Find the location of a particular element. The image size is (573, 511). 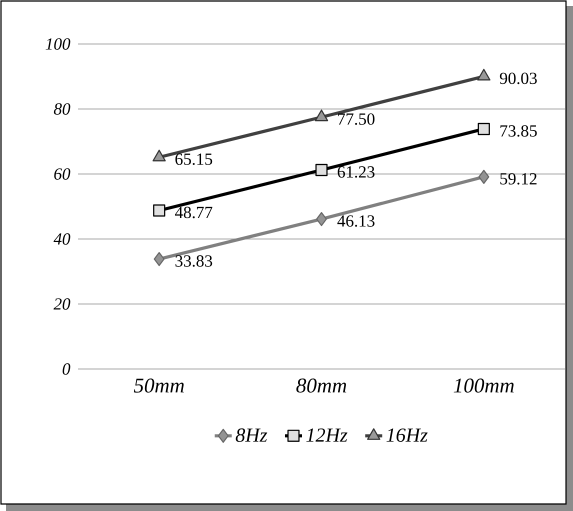

data-label: 46.13 is located at coordinates (355, 221).